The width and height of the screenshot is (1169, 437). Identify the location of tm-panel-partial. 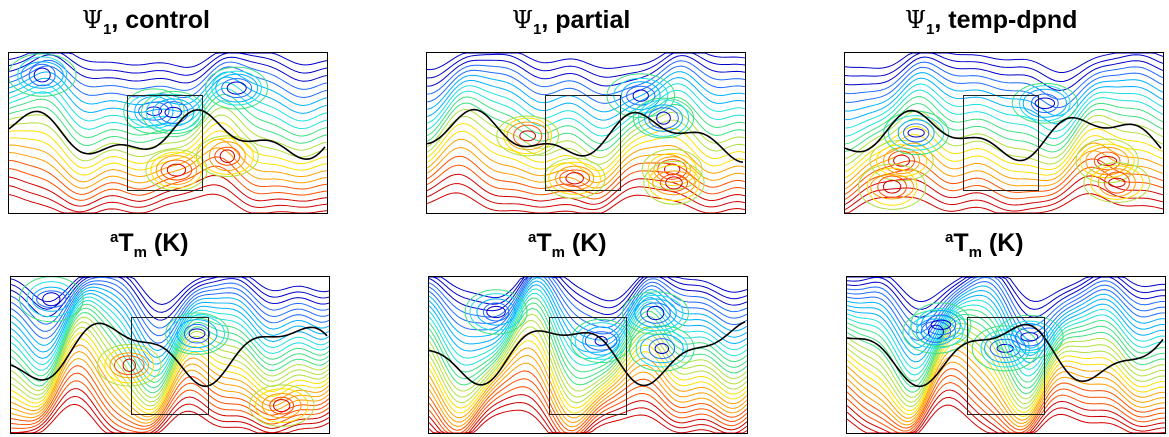
(588, 355).